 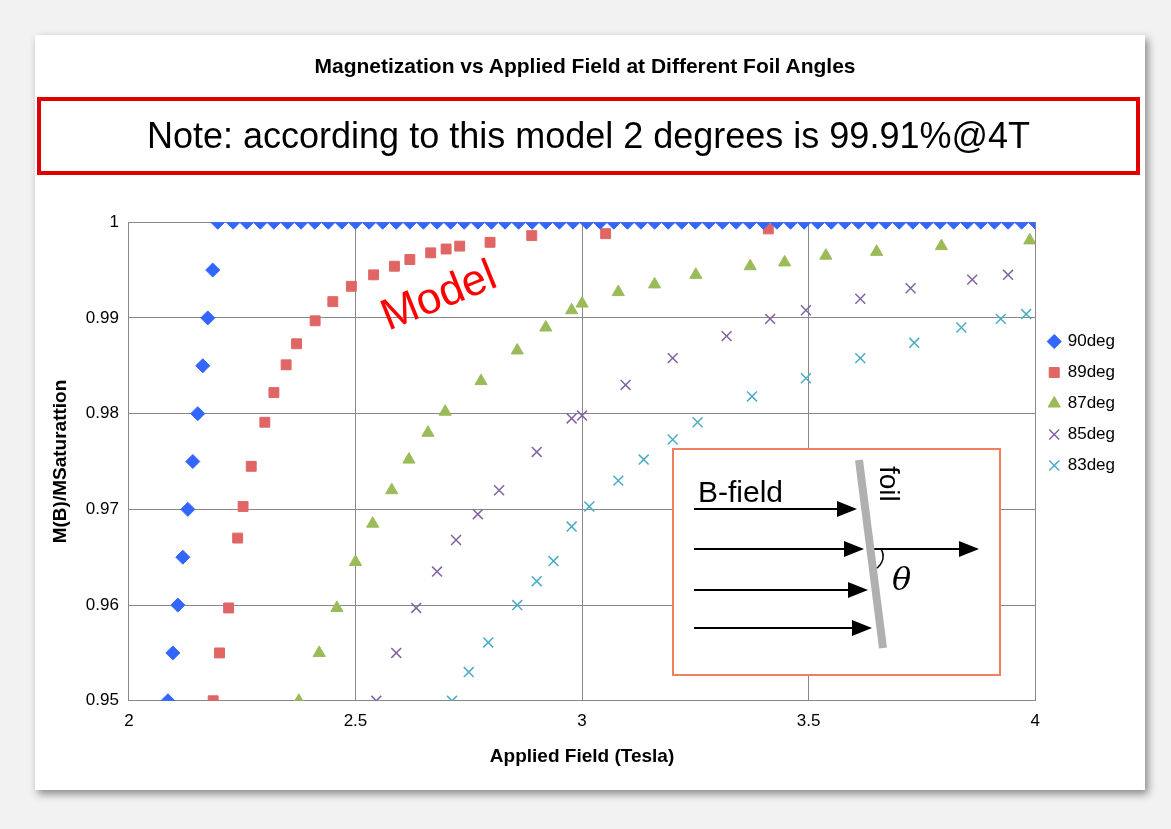 I want to click on x-axis-title: Applied Field (Tesla), so click(x=582, y=755).